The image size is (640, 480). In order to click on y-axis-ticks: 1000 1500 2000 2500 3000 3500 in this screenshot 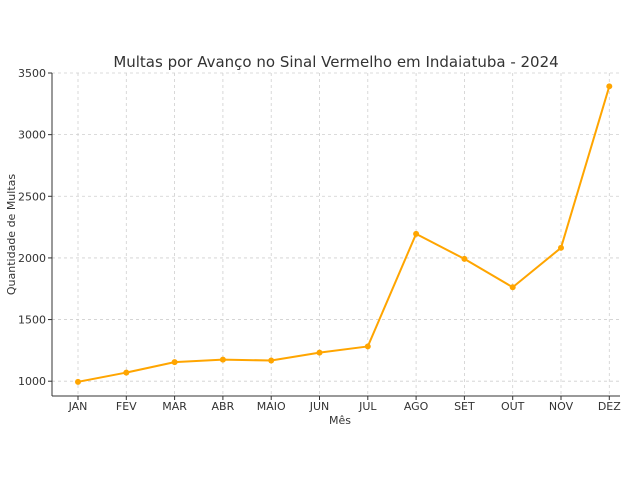, I will do `click(35, 227)`.